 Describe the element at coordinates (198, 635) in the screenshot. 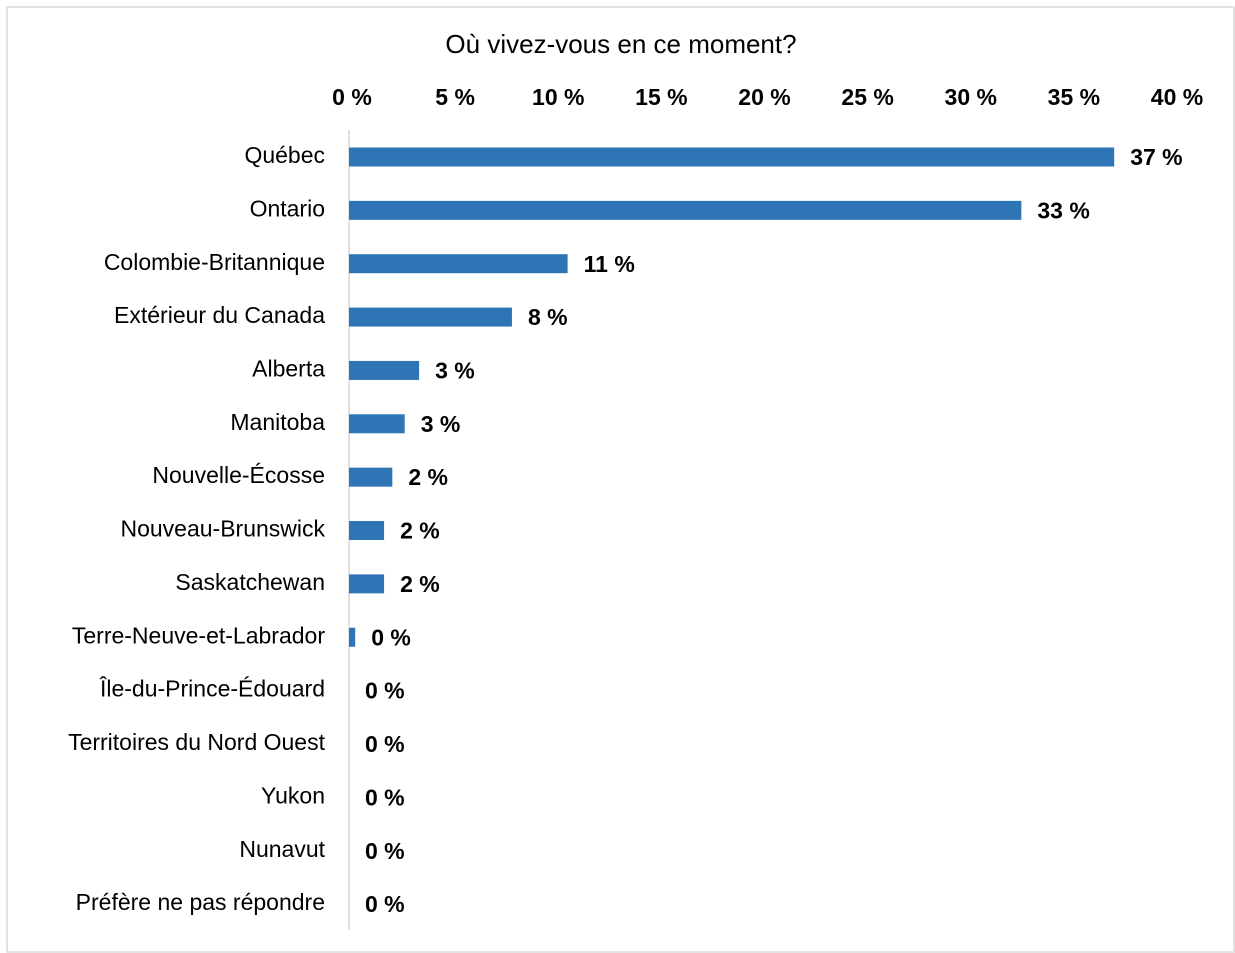

I see `y-tick-label: Terre-Neuve-et-Labrador` at that location.